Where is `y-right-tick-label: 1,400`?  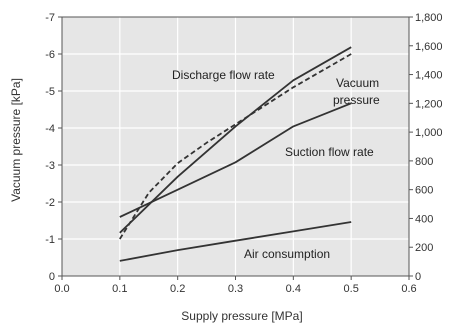 y-right-tick-label: 1,400 is located at coordinates (429, 76).